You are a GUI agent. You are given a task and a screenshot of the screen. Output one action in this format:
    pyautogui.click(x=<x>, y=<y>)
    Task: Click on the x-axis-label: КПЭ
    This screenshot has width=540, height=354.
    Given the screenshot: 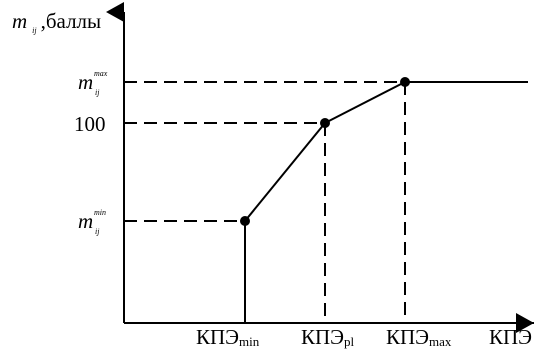 What is the action you would take?
    pyautogui.click(x=510, y=337)
    